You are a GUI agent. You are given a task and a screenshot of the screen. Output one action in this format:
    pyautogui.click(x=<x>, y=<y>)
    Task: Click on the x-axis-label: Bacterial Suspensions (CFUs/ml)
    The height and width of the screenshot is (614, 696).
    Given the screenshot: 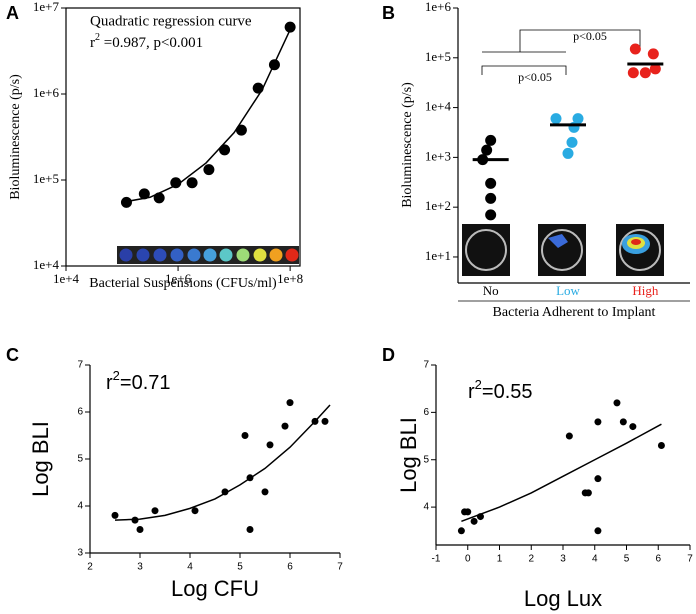 What is the action you would take?
    pyautogui.click(x=183, y=283)
    